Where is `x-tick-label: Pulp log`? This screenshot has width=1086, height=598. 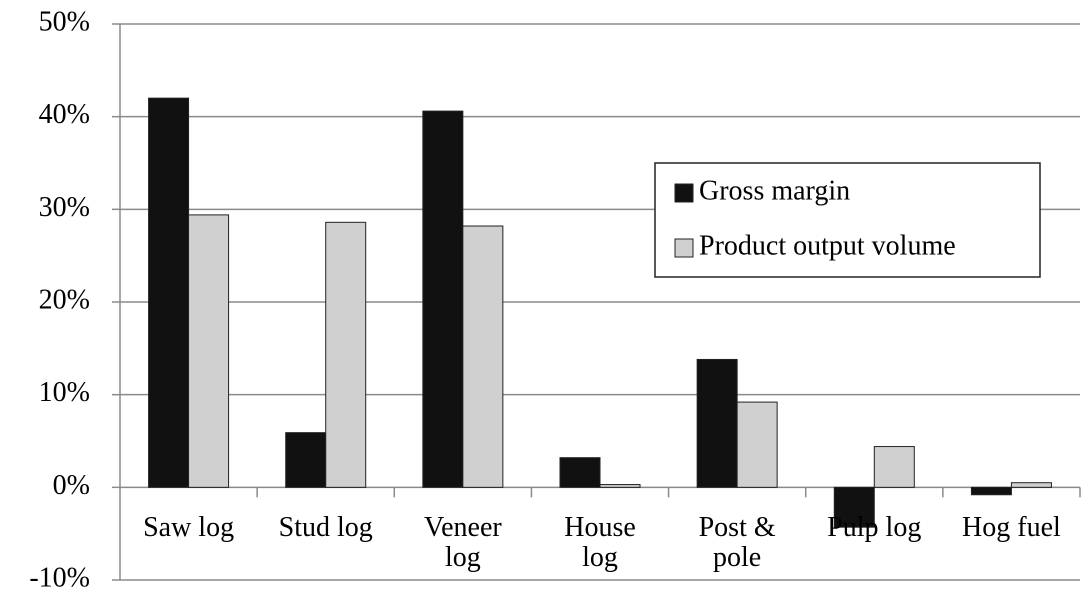
x-tick-label: Pulp log is located at coordinates (874, 528).